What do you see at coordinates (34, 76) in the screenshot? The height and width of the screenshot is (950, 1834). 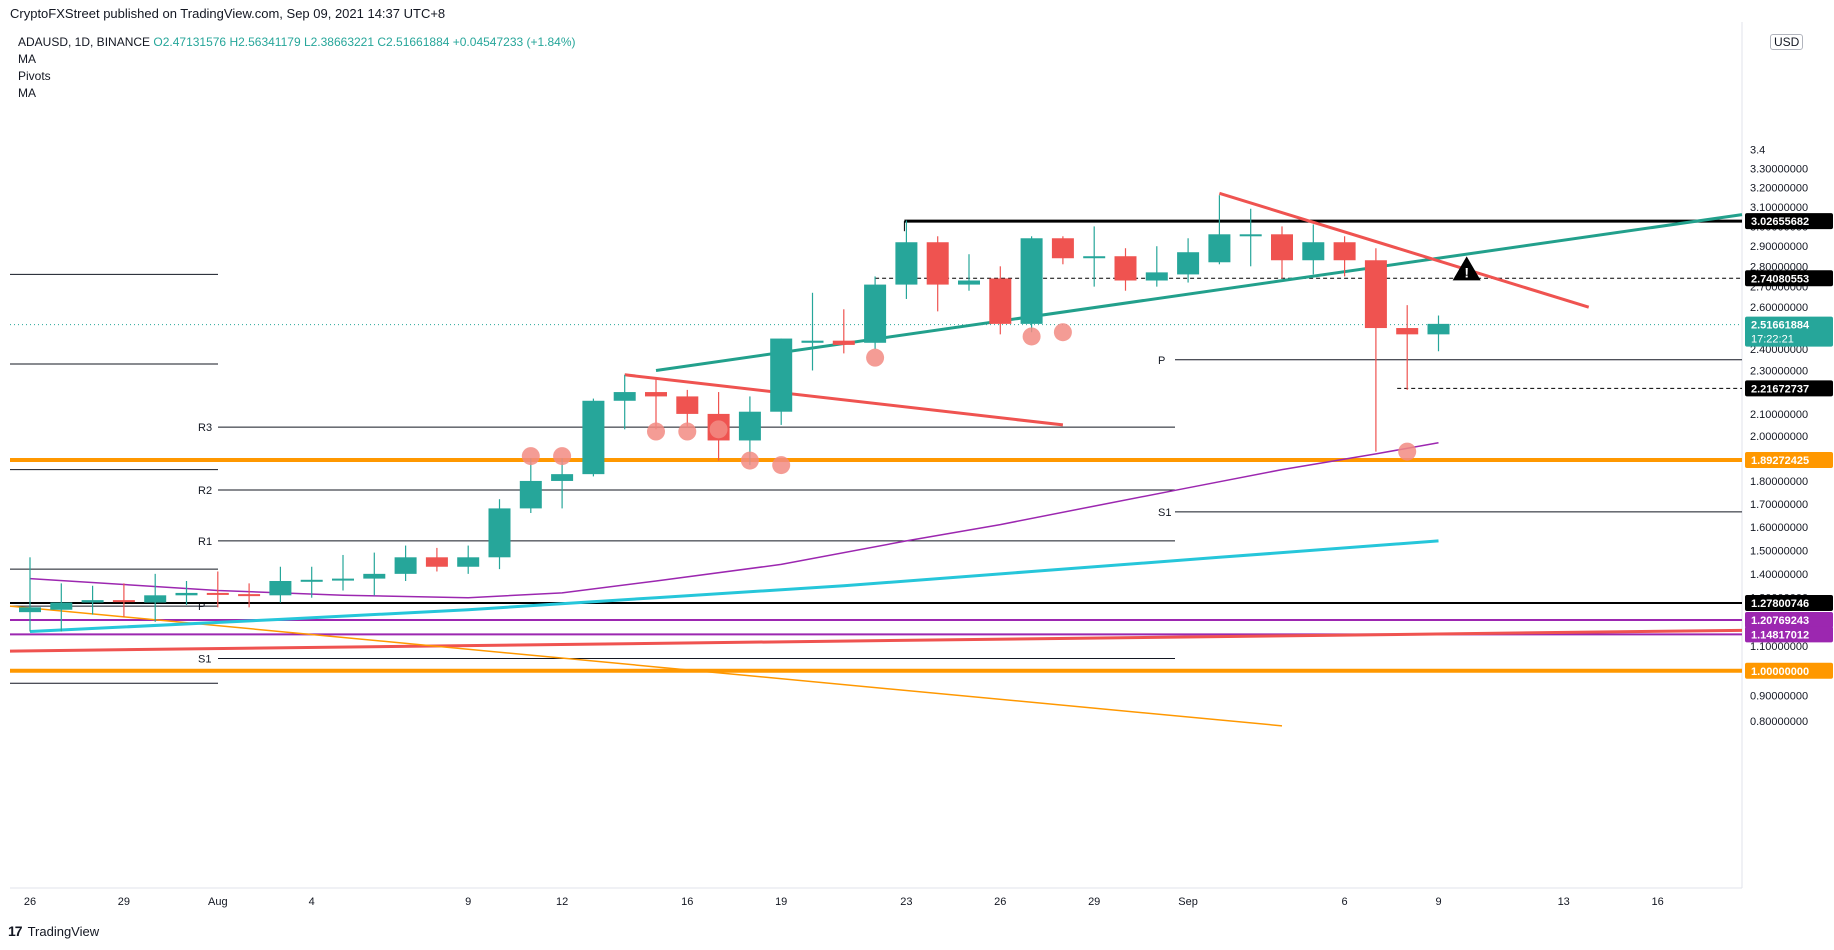 I see `legend-indicator-pivots: Pivots` at bounding box center [34, 76].